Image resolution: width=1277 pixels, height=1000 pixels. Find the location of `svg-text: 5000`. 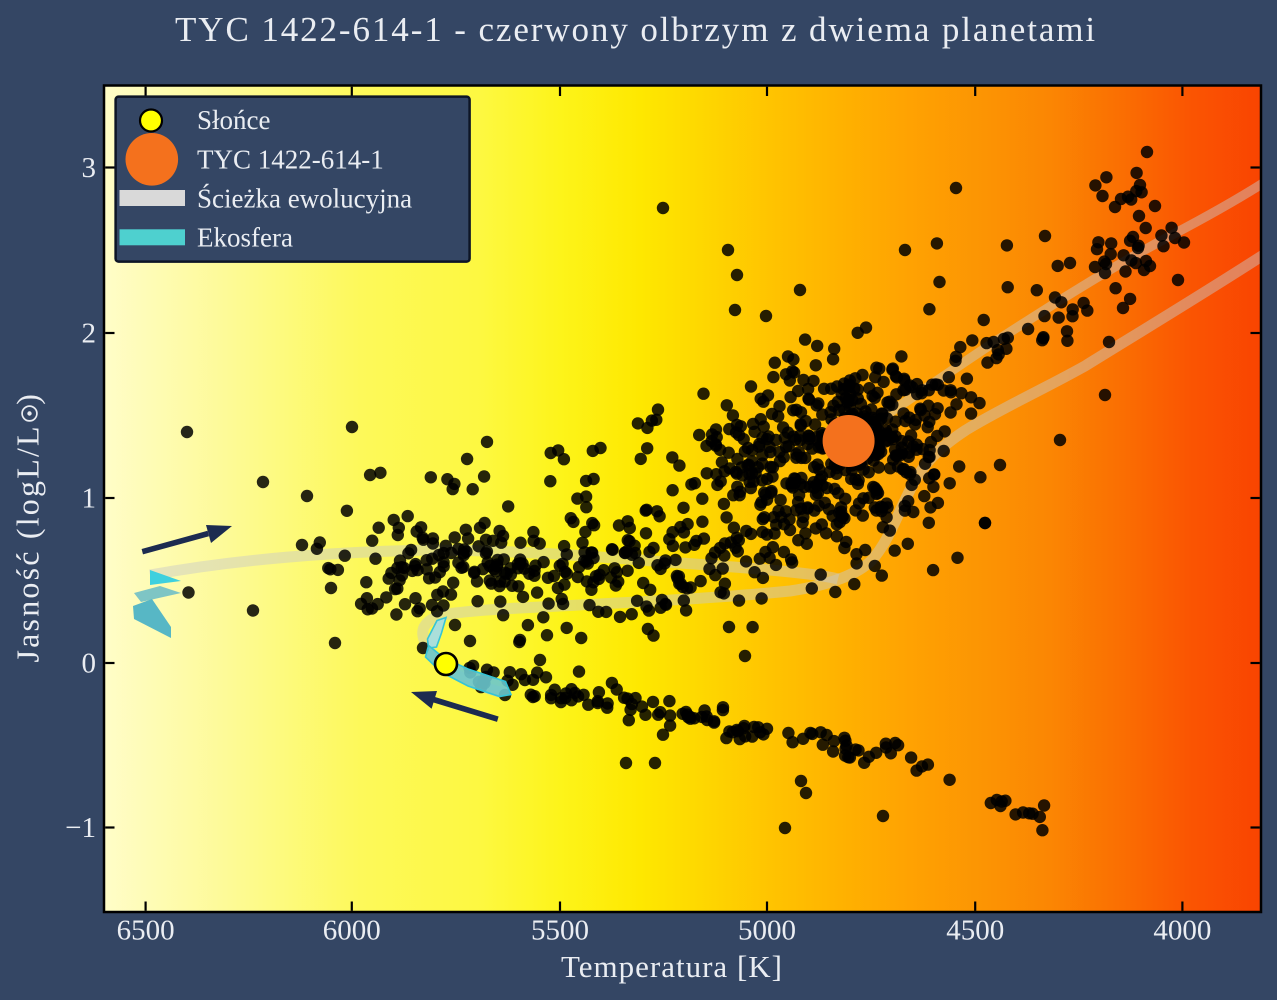

svg-text: 5000 is located at coordinates (767, 931).